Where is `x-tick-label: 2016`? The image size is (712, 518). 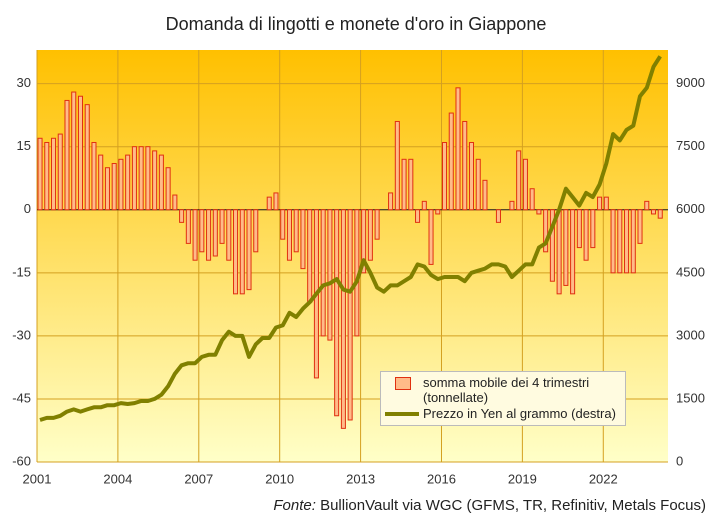
x-tick-label: 2016 is located at coordinates (441, 478).